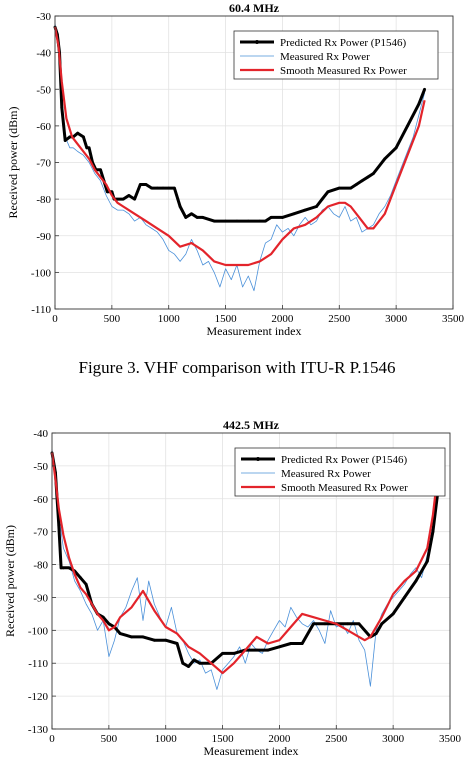  I want to click on legend-entry: Smooth Measured Rx Power, so click(344, 488).